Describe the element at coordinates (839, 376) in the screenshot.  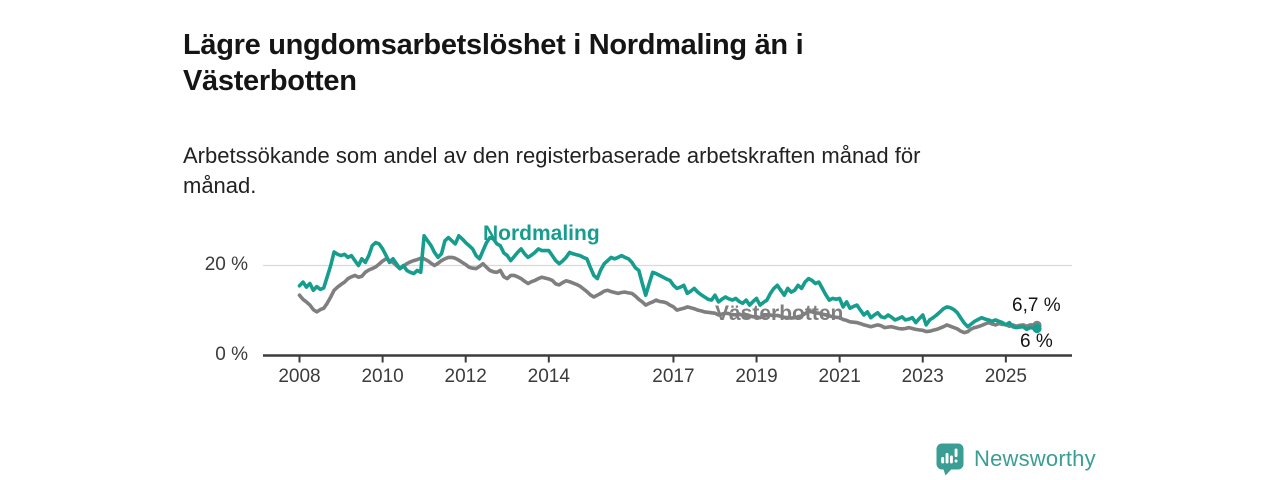
I see `x-tick-label-2021: 2021` at that location.